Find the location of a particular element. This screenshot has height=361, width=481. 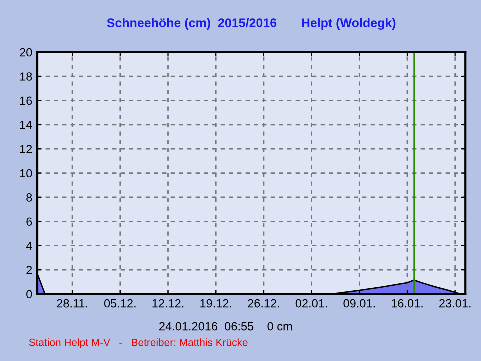

y-tick-label: 8 is located at coordinates (29, 198).